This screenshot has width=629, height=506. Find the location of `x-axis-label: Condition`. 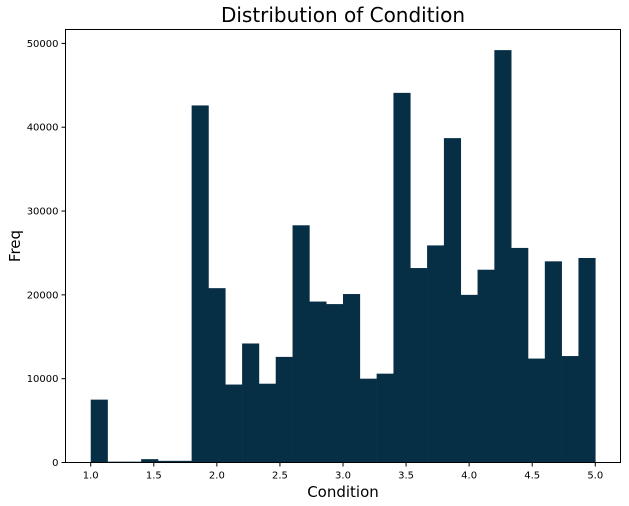

x-axis-label: Condition is located at coordinates (343, 492).